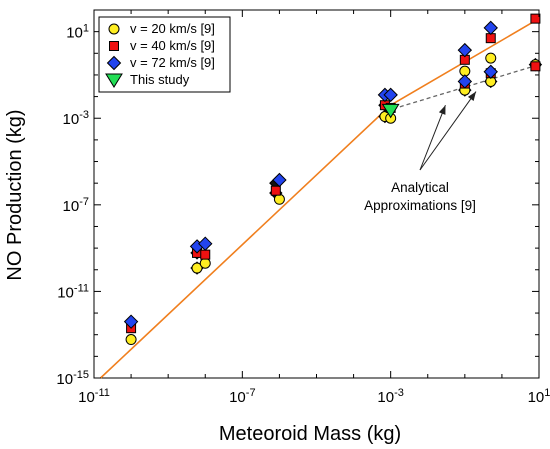 The image size is (550, 449). What do you see at coordinates (73, 291) in the screenshot?
I see `y-tick-label: 10⁻¹¹` at bounding box center [73, 291].